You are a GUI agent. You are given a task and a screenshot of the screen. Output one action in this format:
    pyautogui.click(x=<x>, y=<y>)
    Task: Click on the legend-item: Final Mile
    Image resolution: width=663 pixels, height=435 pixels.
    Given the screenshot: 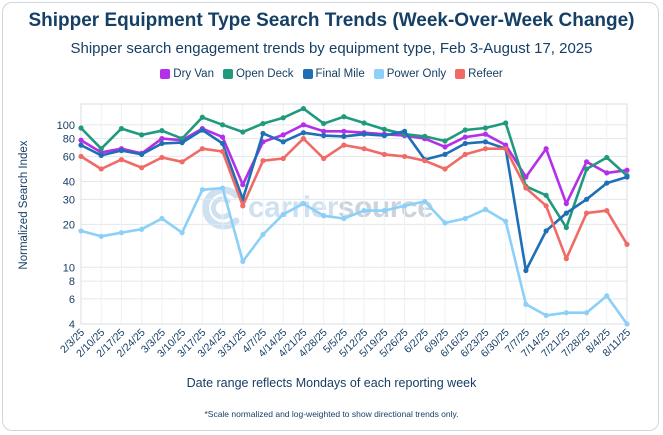 What is the action you would take?
    pyautogui.click(x=333, y=74)
    